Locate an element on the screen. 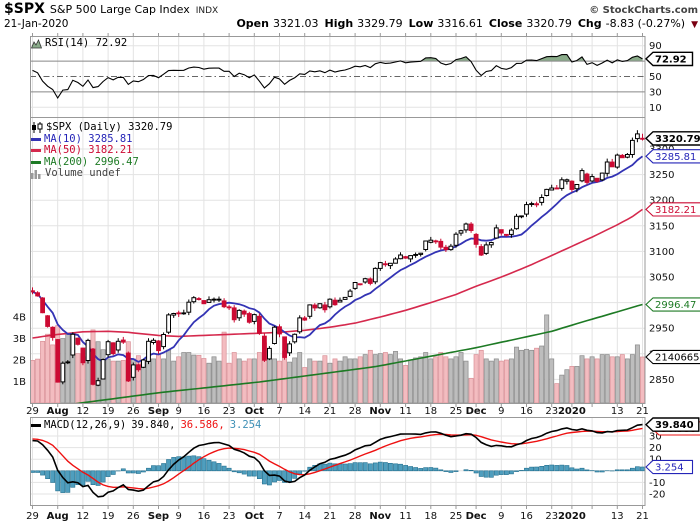 The height and width of the screenshot is (530, 700). macd-tick-label: 30 is located at coordinates (655, 437).